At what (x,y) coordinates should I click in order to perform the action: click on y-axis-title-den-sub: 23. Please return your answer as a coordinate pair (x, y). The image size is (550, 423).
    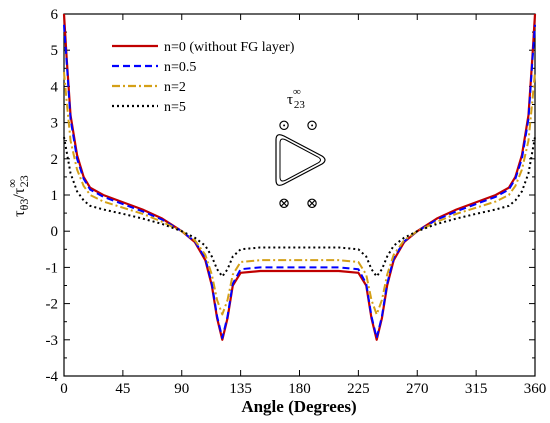
    Looking at the image, I should click on (24, 181).